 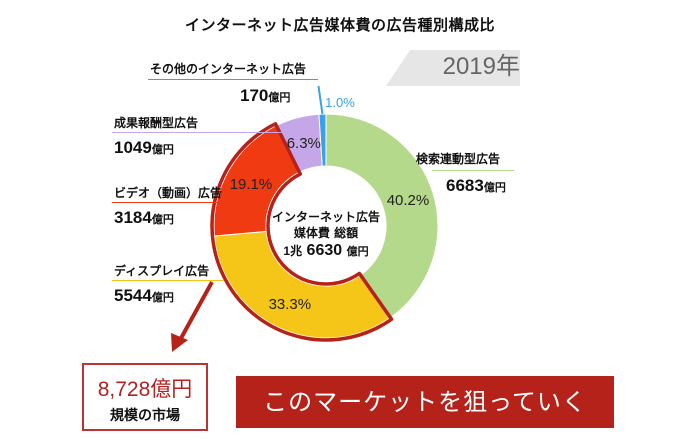 I want to click on center-label: インターネット広告 媒体費 総額, so click(x=326, y=225).